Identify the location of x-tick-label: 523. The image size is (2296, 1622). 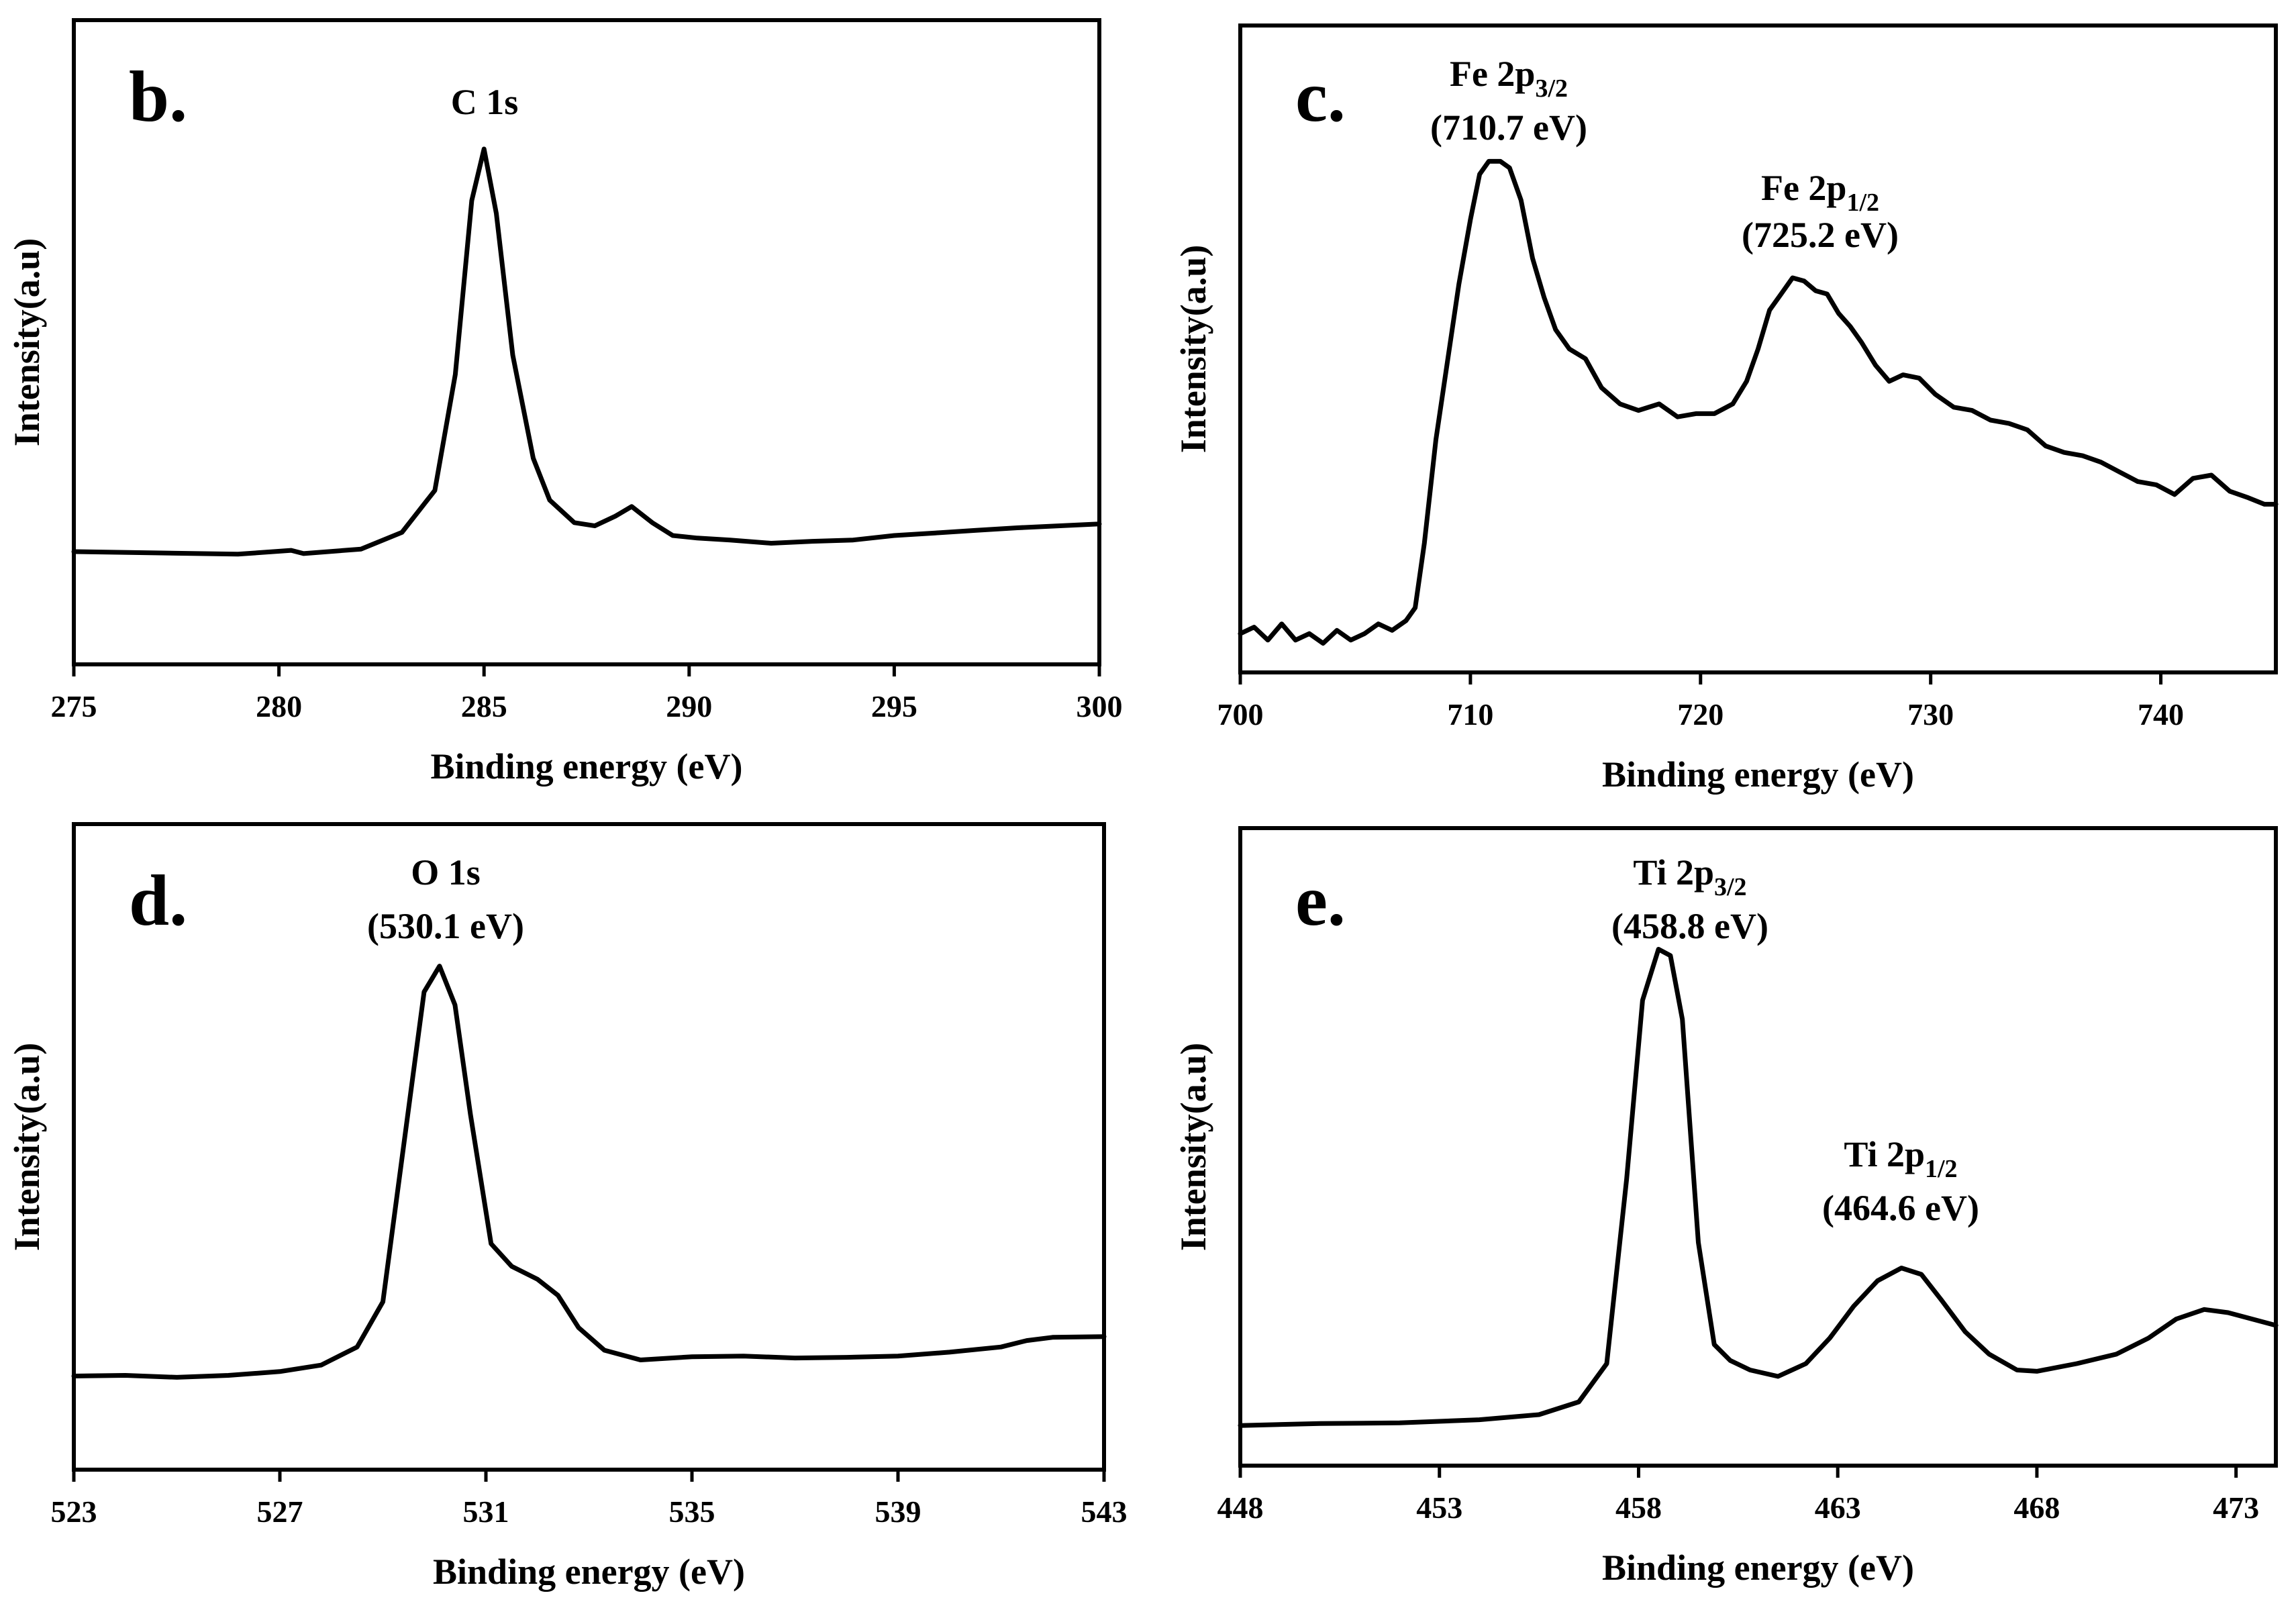
(74, 1511).